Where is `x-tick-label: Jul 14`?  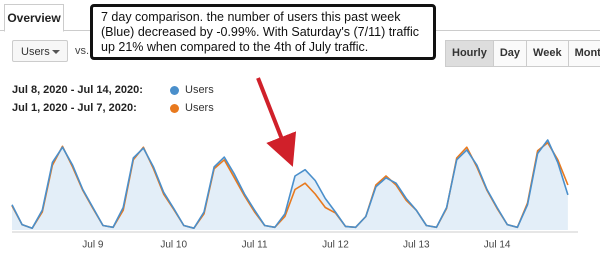 x-tick-label: Jul 14 is located at coordinates (497, 245).